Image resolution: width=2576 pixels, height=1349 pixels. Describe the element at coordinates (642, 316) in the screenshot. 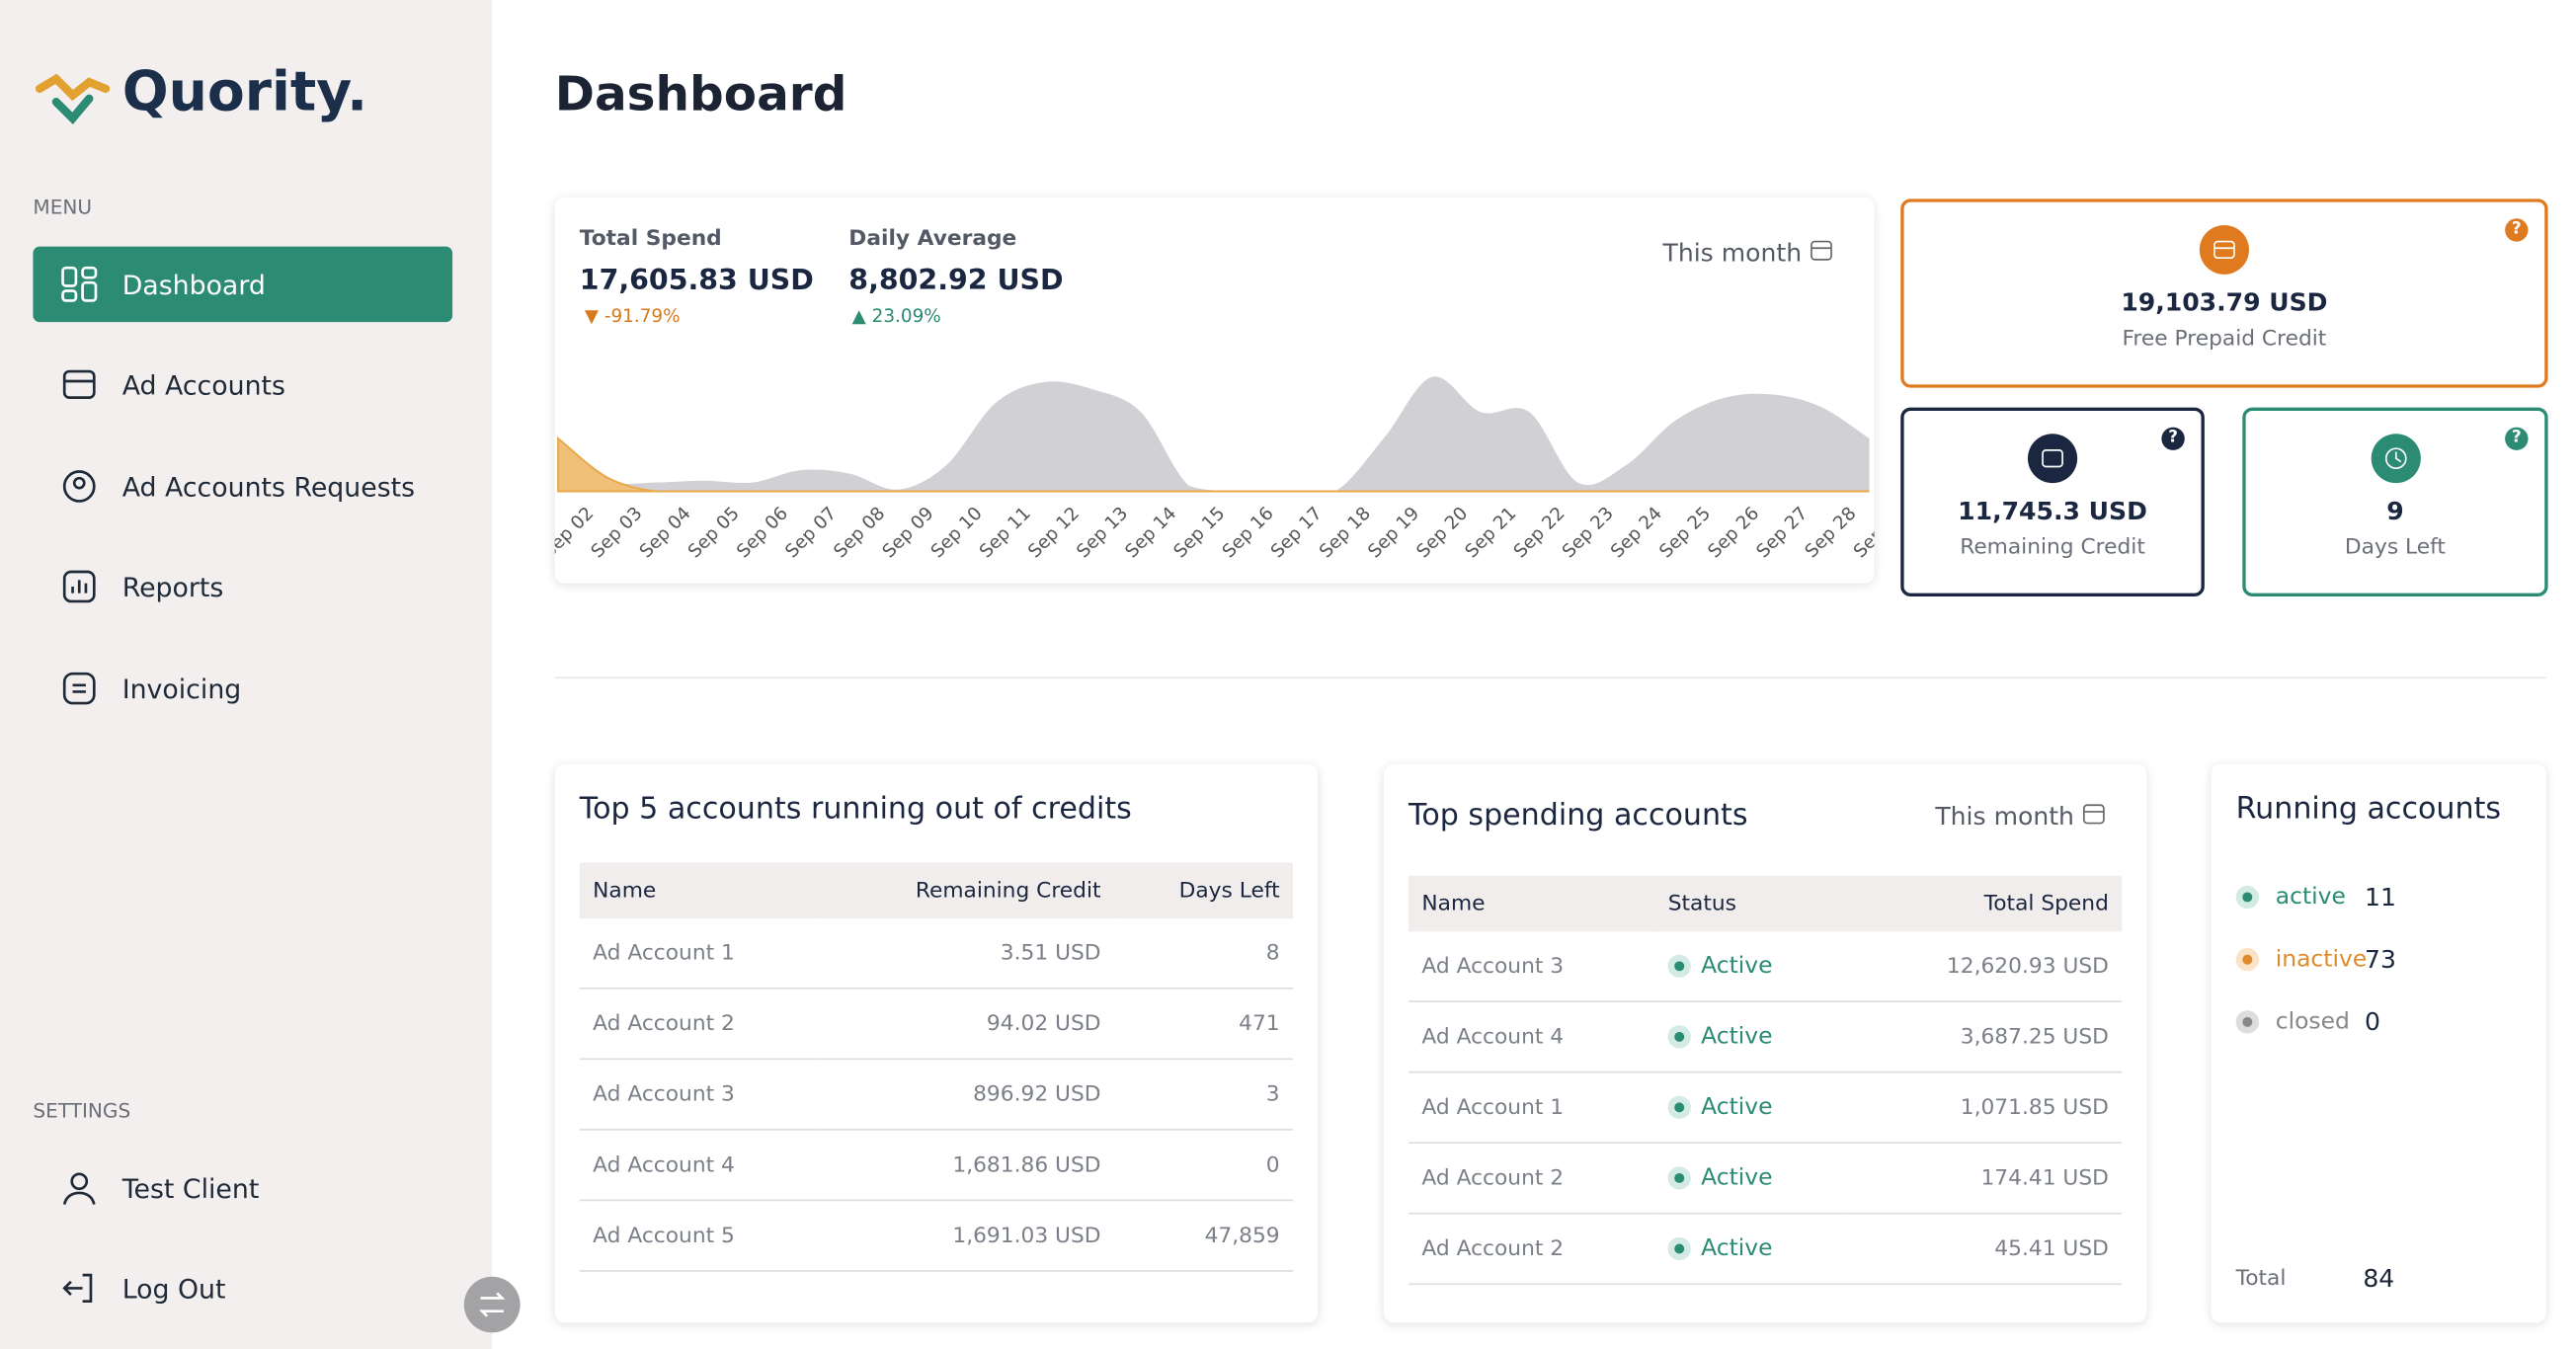

I see `kpi-change-text: -91.79%` at that location.